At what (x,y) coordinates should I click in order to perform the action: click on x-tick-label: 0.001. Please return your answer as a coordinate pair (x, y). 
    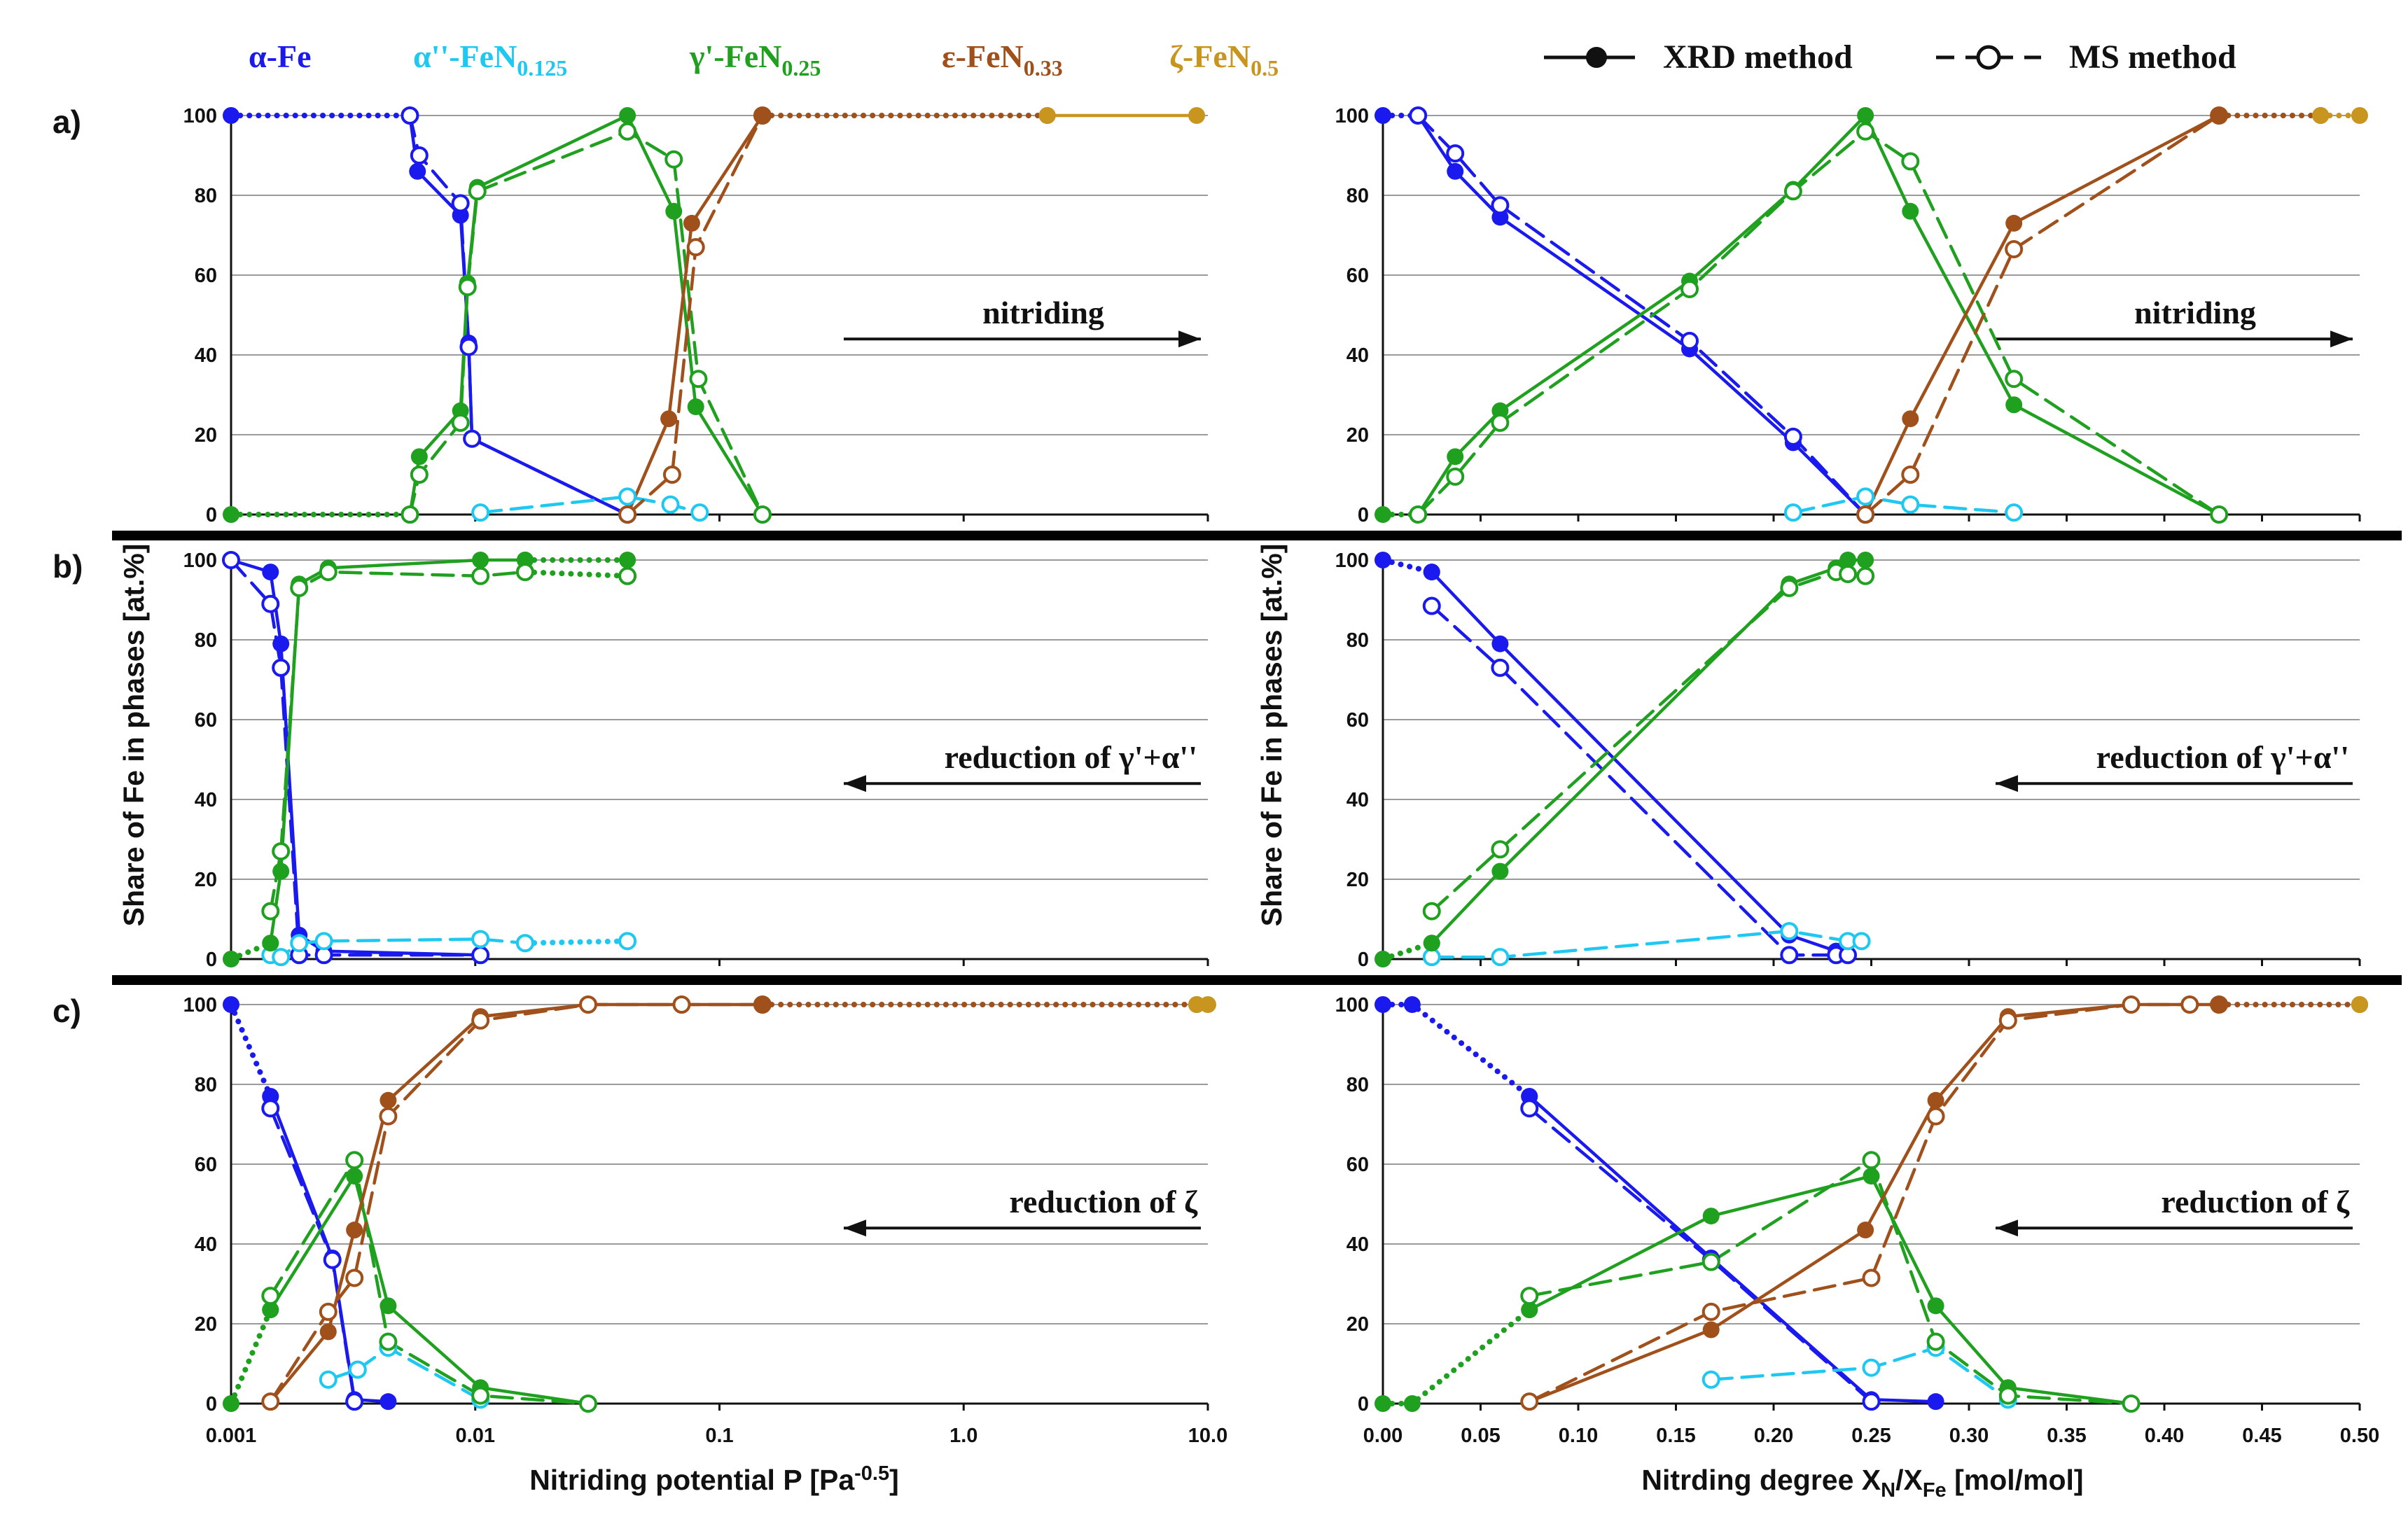
    Looking at the image, I should click on (231, 1436).